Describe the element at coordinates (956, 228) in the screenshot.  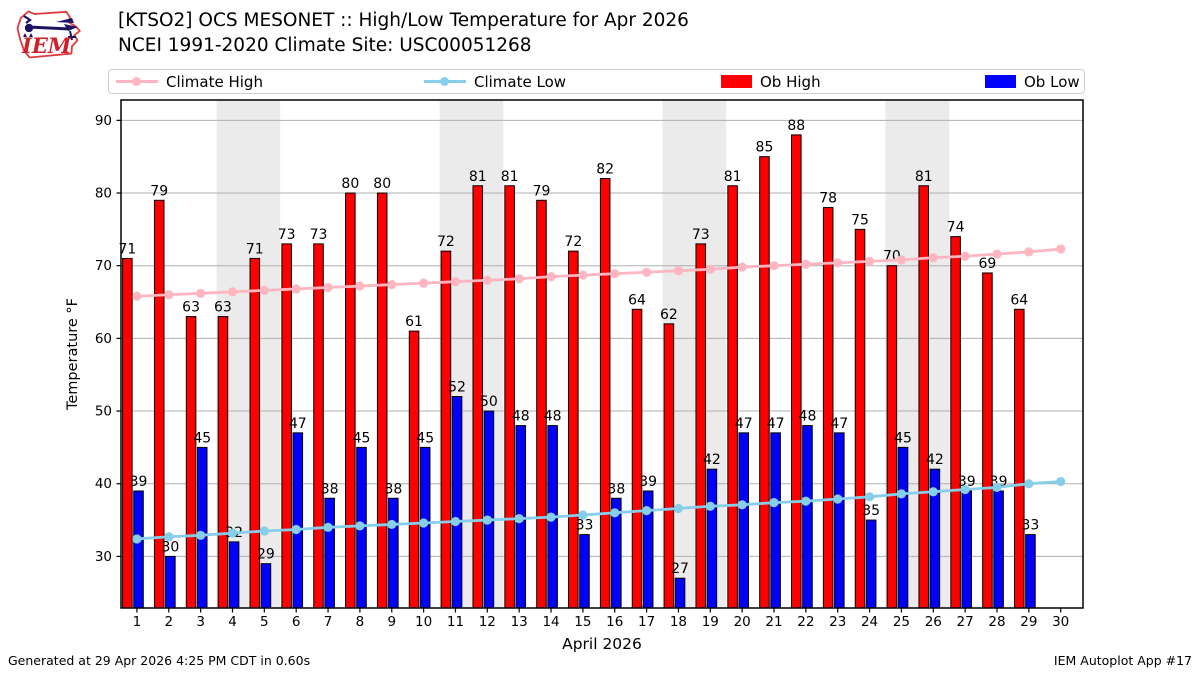
I see `ob-high-value-label: 74` at that location.